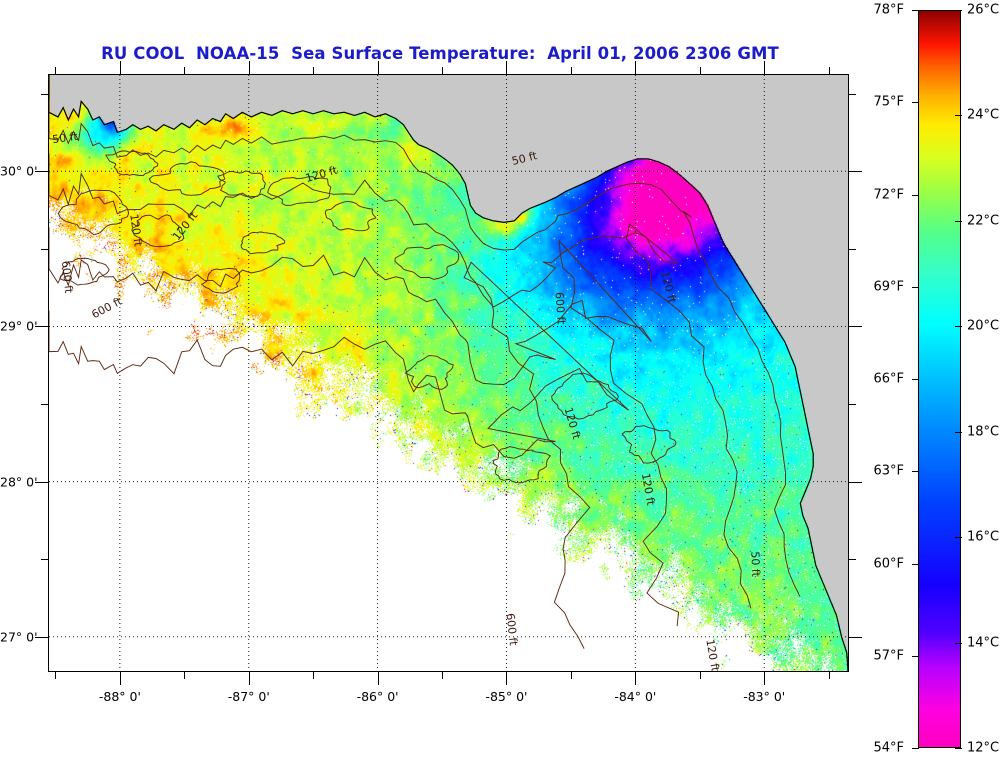  I want to click on colorbar-celsius-label: 26°C, so click(983, 10).